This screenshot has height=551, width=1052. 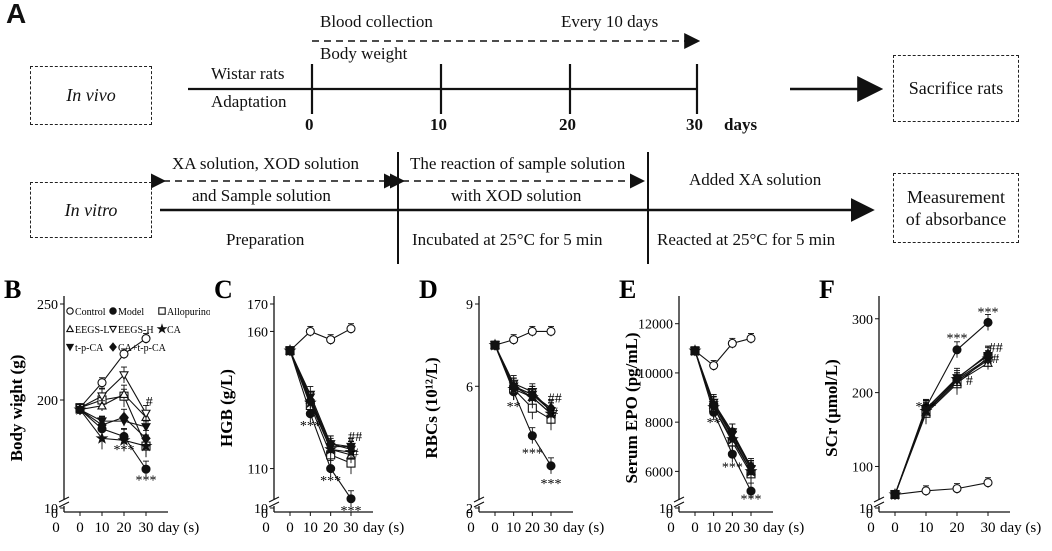 What do you see at coordinates (862, 394) in the screenshot?
I see `y-tick-label: 200` at bounding box center [862, 394].